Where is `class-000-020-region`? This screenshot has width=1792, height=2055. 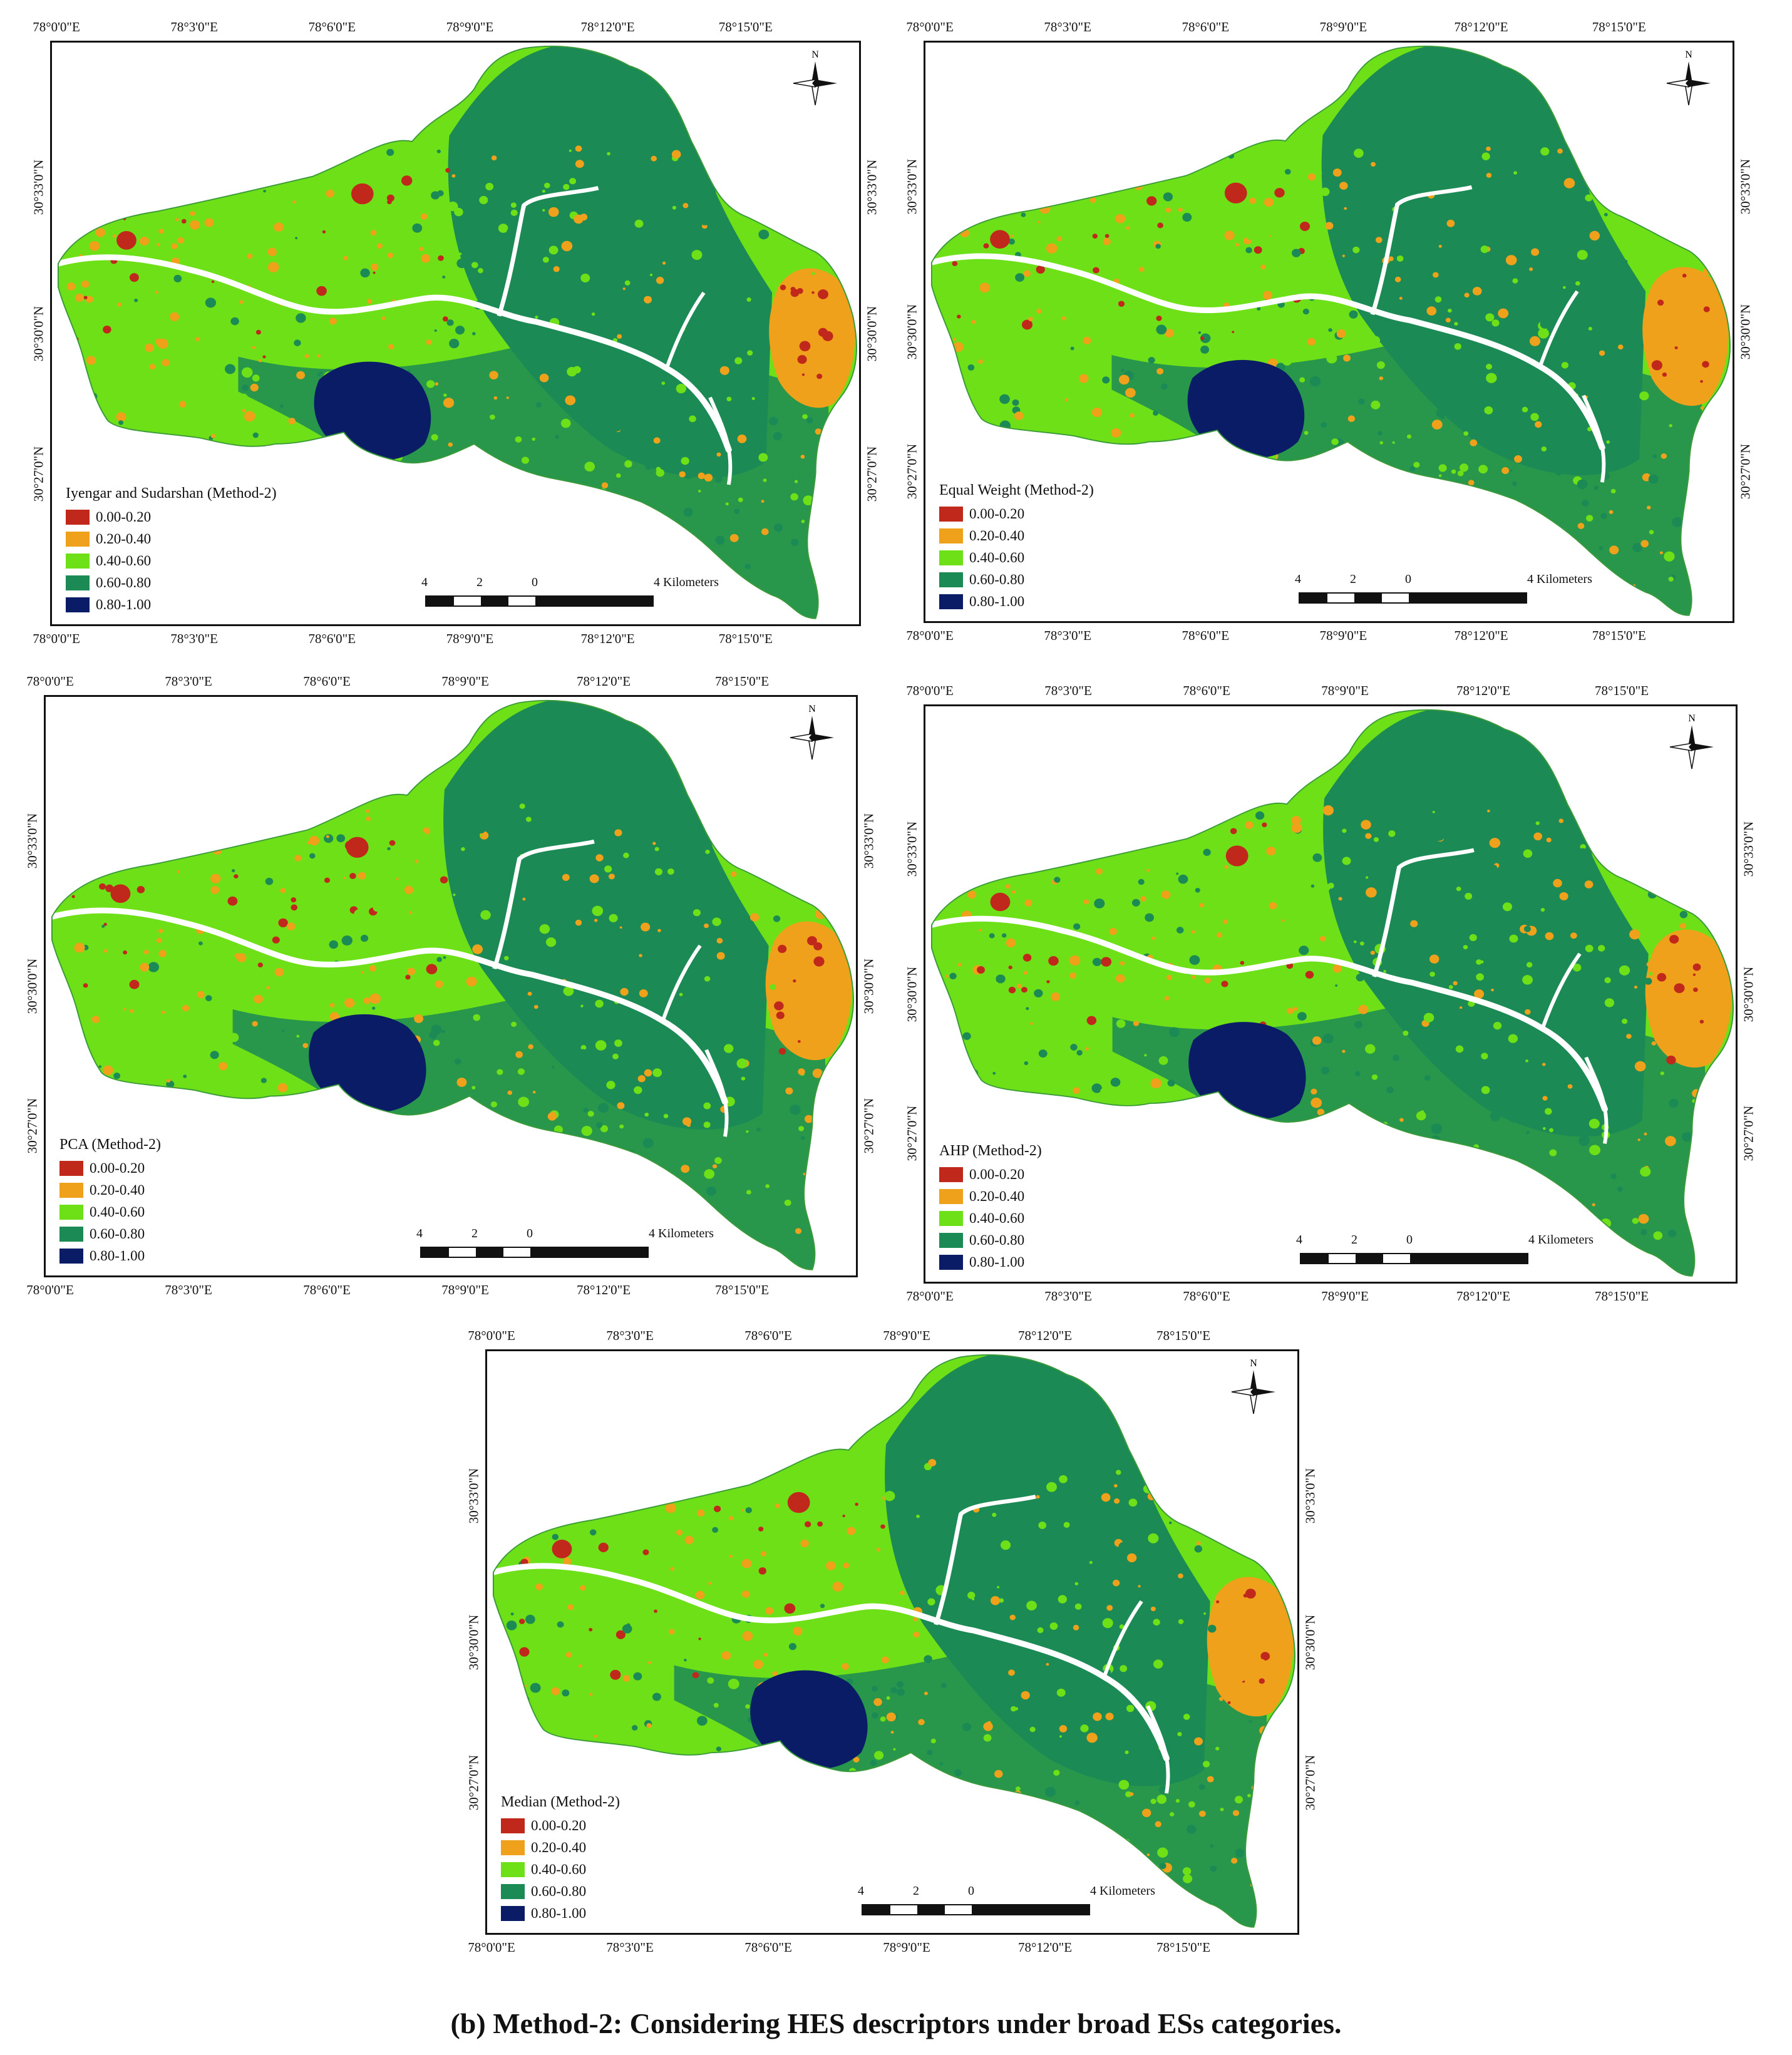
class-000-020-region is located at coordinates (89, 217).